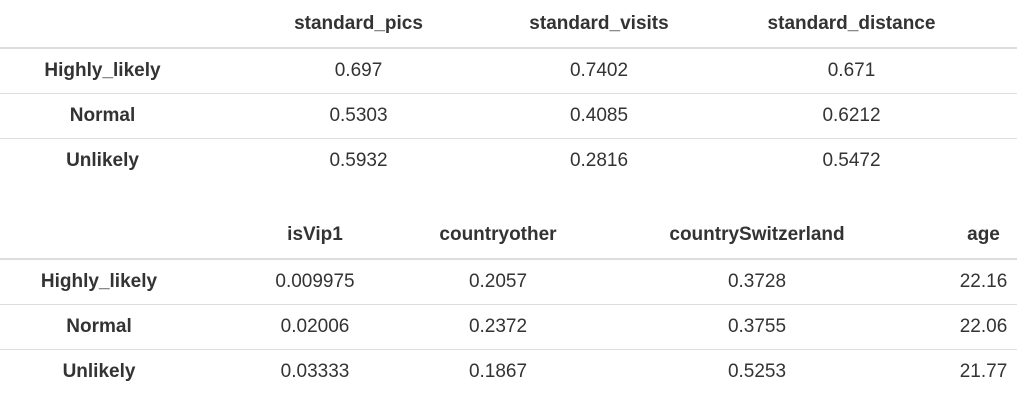 The image size is (1023, 410). I want to click on column-header-standard-pics: standard_pics, so click(358, 24).